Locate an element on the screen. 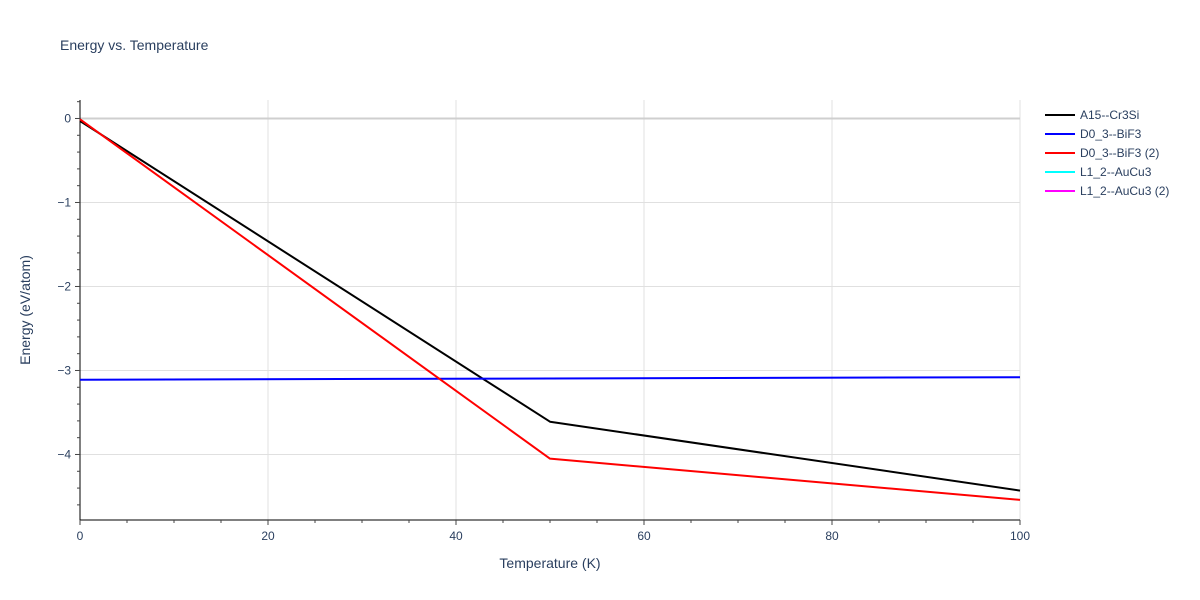  x-tick-label-2: 40 is located at coordinates (456, 536).